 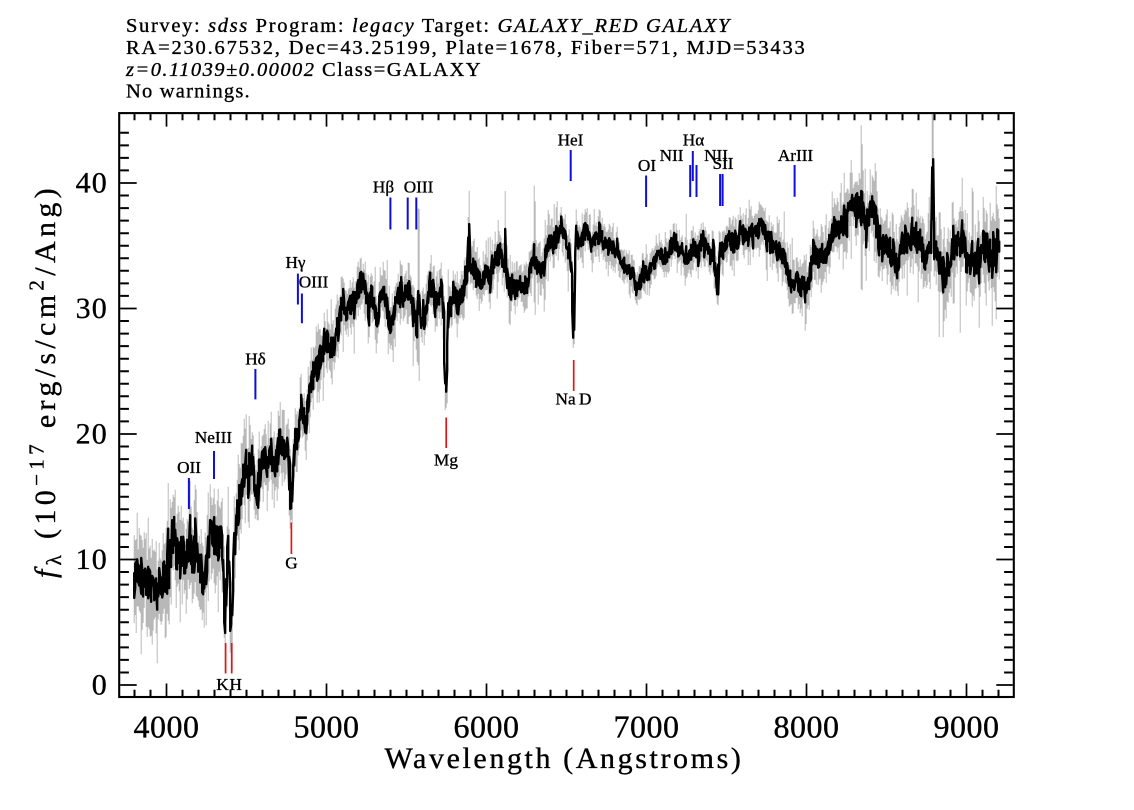 I want to click on svg-text: 0, so click(x=100, y=685).